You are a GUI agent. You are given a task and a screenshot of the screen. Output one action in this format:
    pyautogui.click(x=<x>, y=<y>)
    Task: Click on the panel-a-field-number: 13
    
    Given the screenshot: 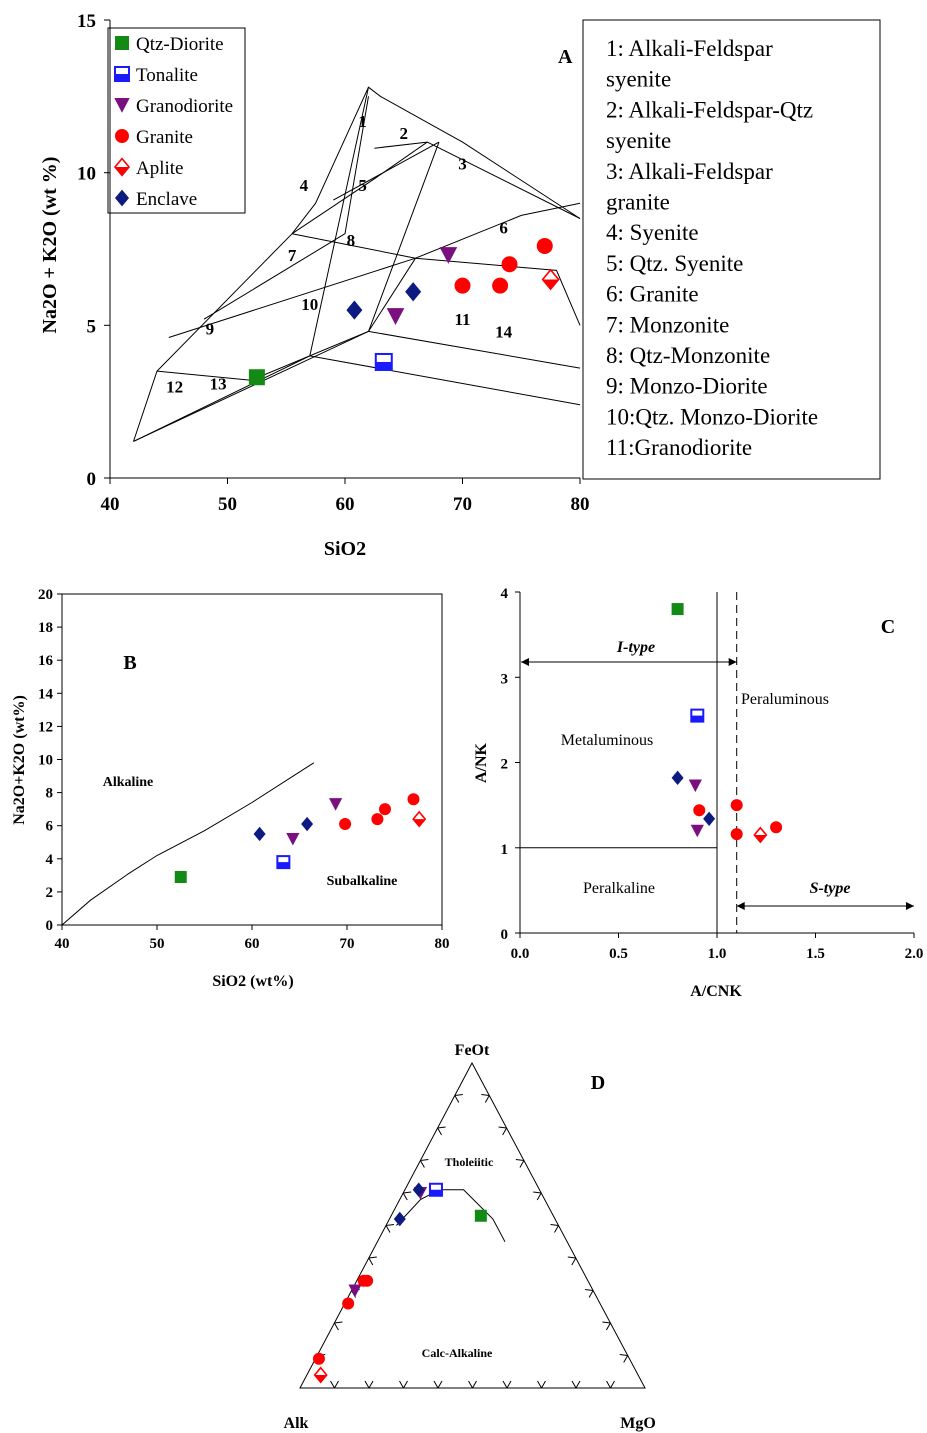 What is the action you would take?
    pyautogui.click(x=218, y=383)
    